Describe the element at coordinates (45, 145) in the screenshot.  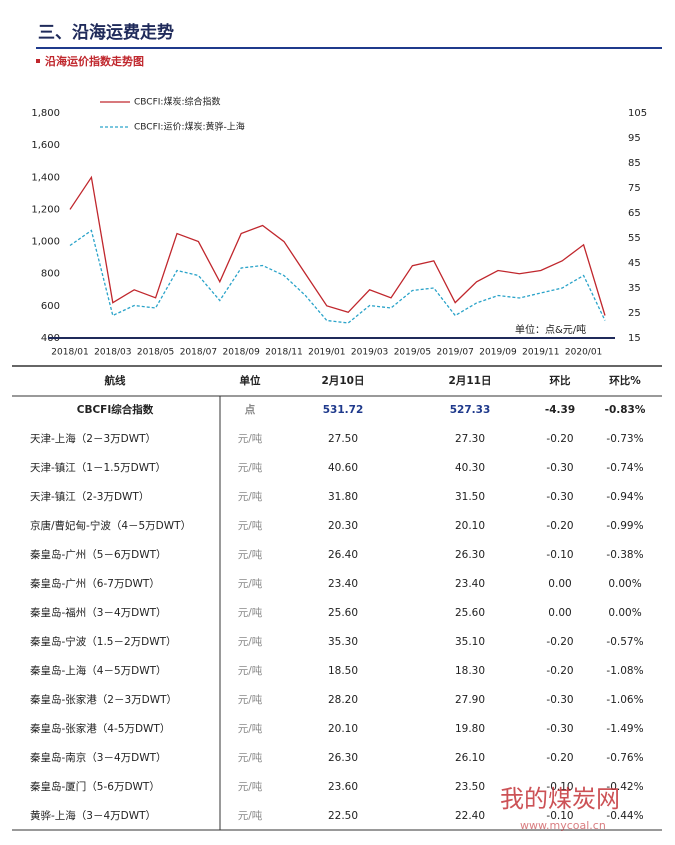
I see `y-tick-label: 1,600` at that location.